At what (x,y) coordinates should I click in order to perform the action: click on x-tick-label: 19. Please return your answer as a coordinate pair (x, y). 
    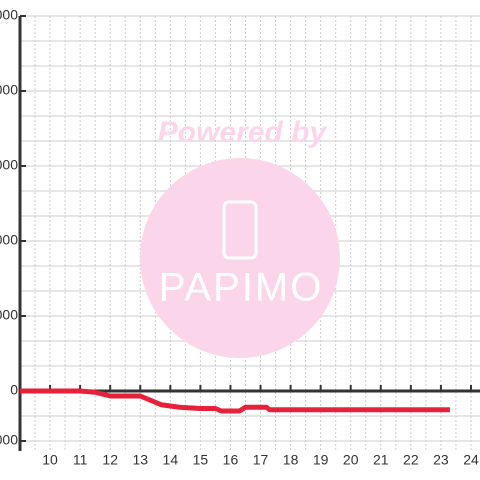
    Looking at the image, I should click on (321, 460).